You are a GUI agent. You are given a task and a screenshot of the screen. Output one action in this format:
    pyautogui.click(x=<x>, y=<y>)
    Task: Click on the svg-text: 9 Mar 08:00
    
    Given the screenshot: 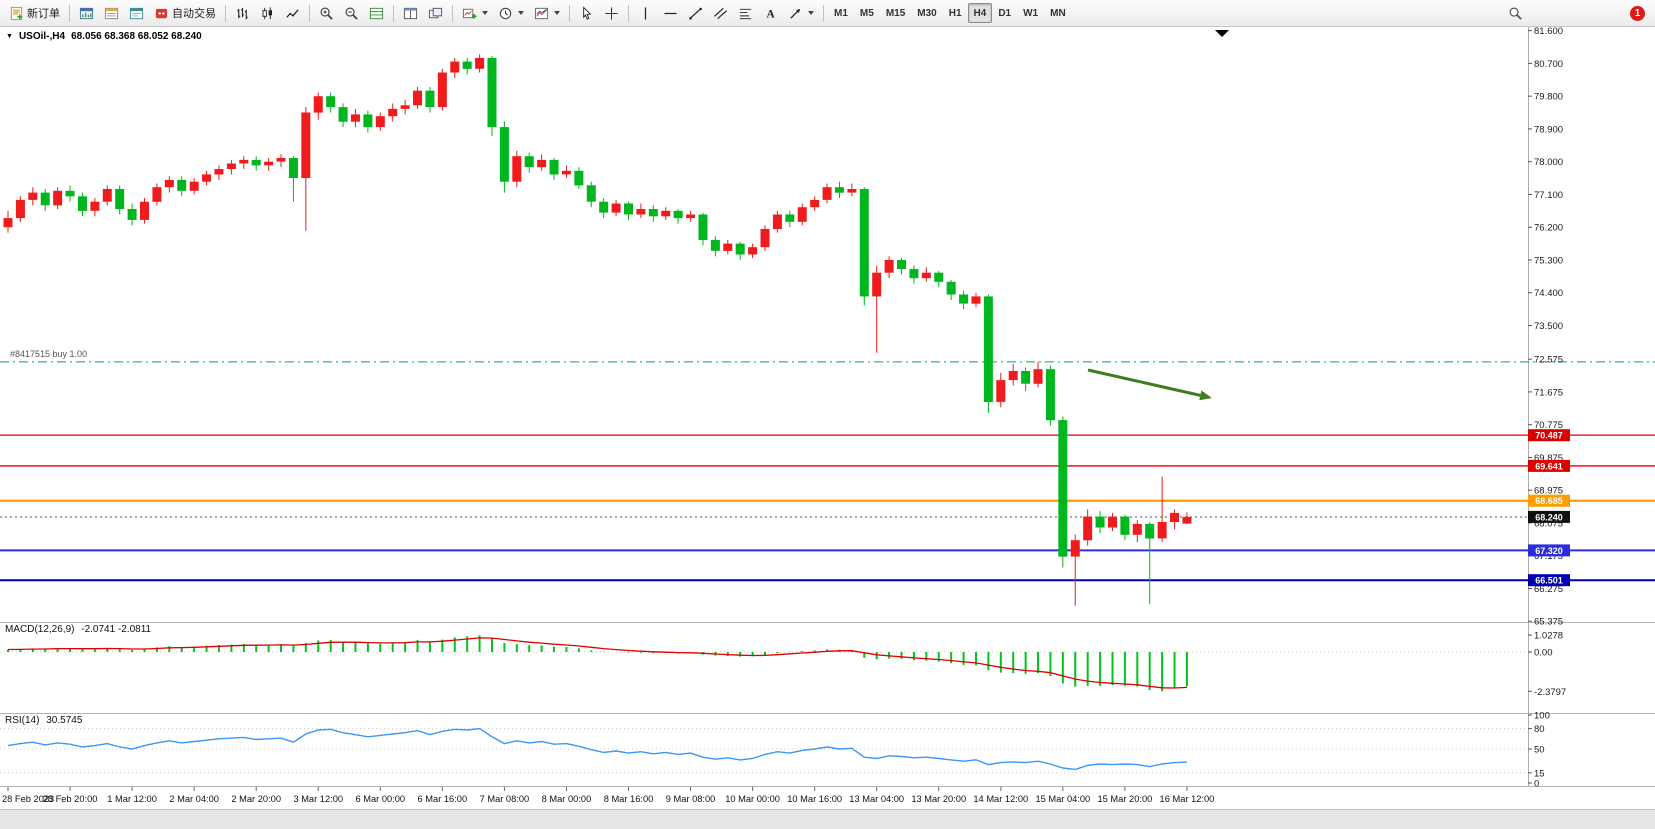 What is the action you would take?
    pyautogui.click(x=691, y=799)
    